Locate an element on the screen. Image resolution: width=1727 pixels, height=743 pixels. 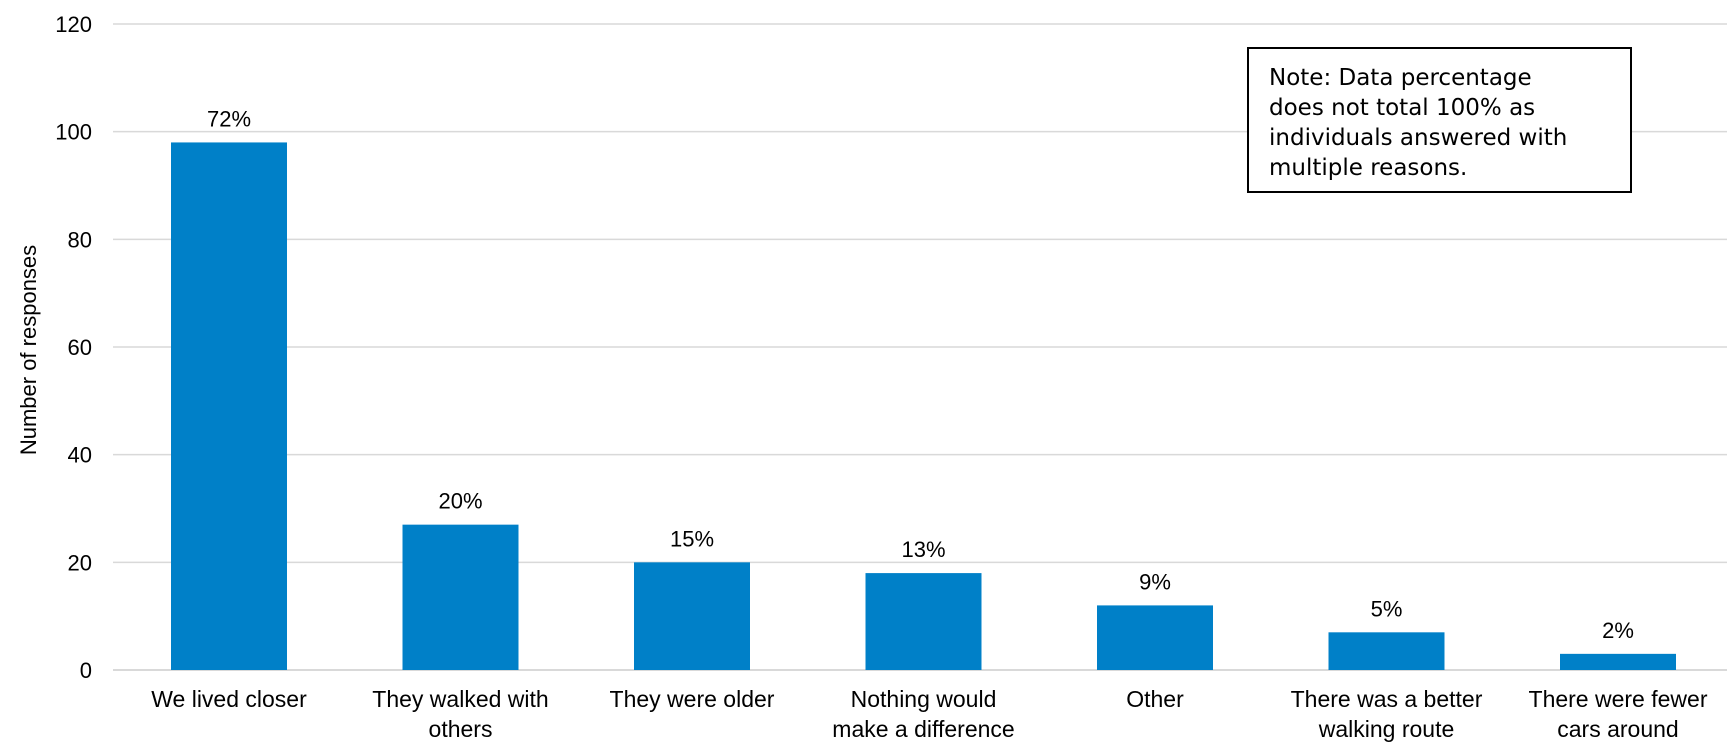
x-tick-label-line: walking route is located at coordinates (1386, 729).